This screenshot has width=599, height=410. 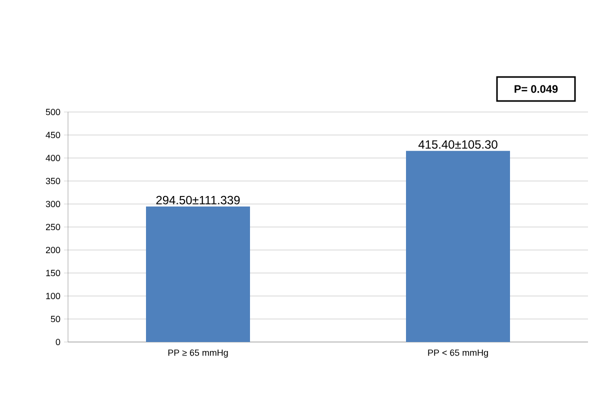 What do you see at coordinates (53, 273) in the screenshot?
I see `y-tick-label: 150` at bounding box center [53, 273].